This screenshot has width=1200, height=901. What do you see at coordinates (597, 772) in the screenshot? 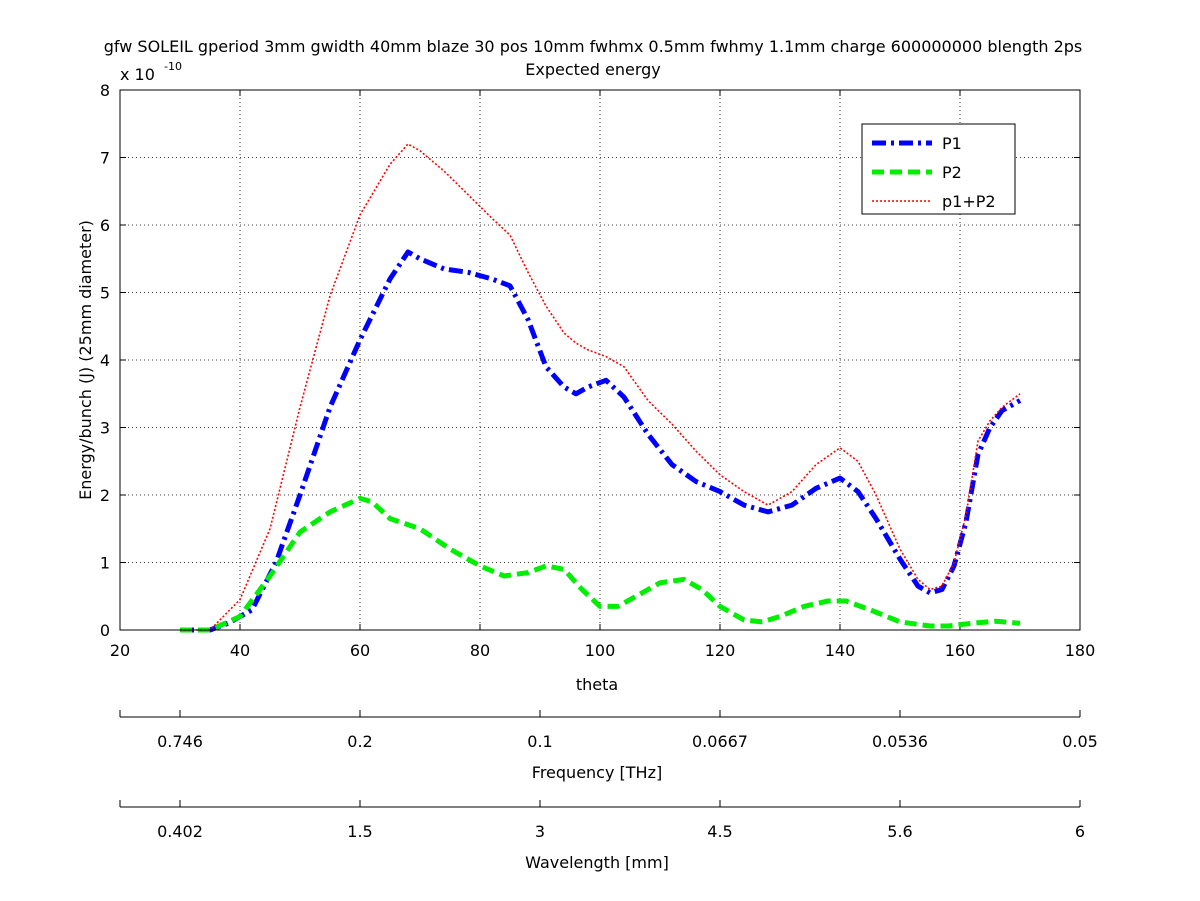
I see `frequency-axis-label: Frequency [THz]` at bounding box center [597, 772].